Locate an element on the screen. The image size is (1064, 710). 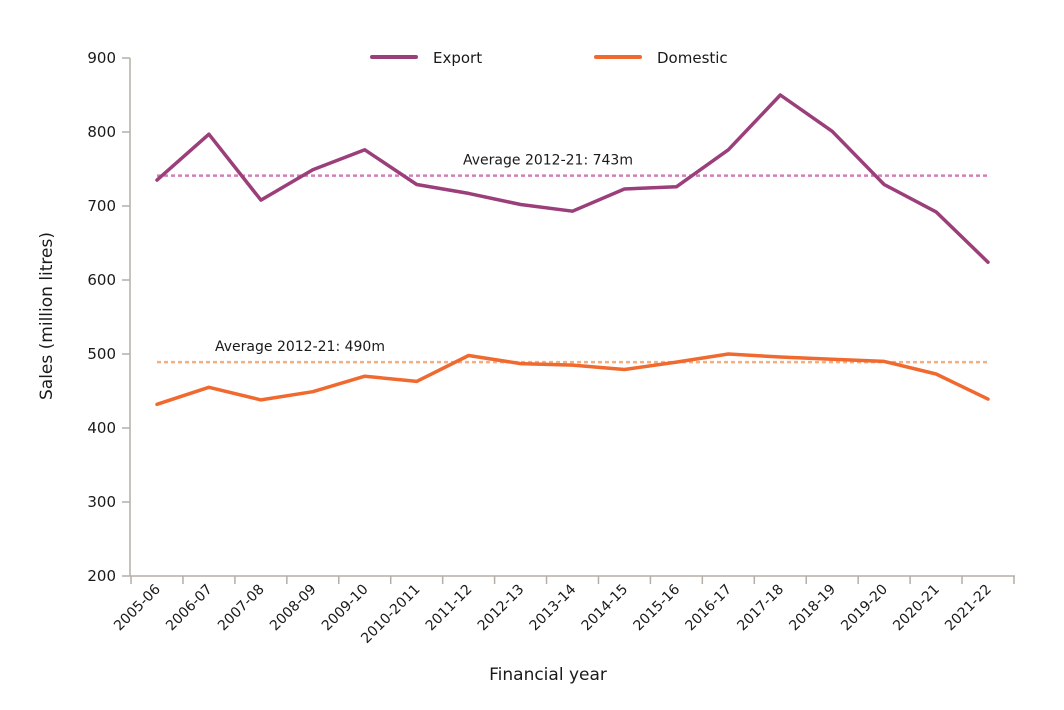
x-tick-label: 2009-10 is located at coordinates (345, 608).